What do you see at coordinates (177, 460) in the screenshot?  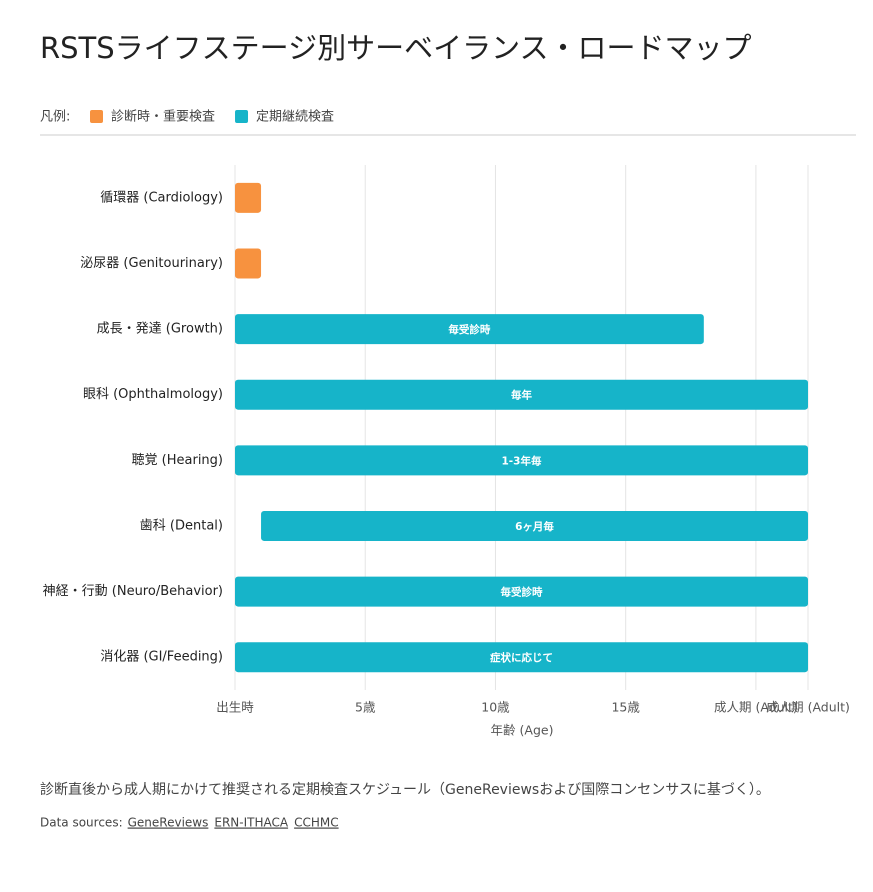 I see `y-tick-label: 聴覚 (Hearing)` at bounding box center [177, 460].